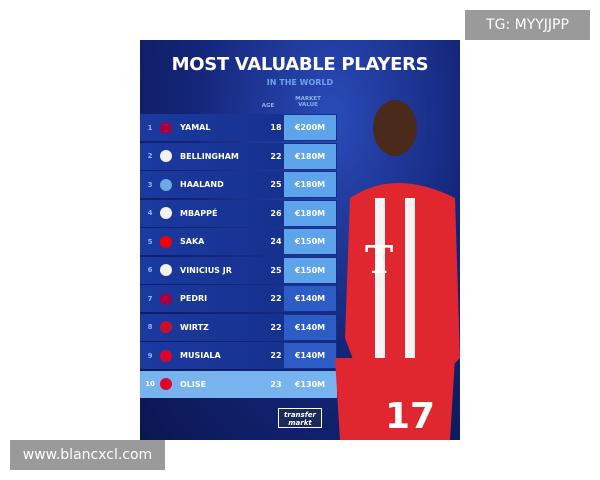 The image size is (600, 480). What do you see at coordinates (199, 213) in the screenshot?
I see `player-name: MBAPPÉ` at bounding box center [199, 213].